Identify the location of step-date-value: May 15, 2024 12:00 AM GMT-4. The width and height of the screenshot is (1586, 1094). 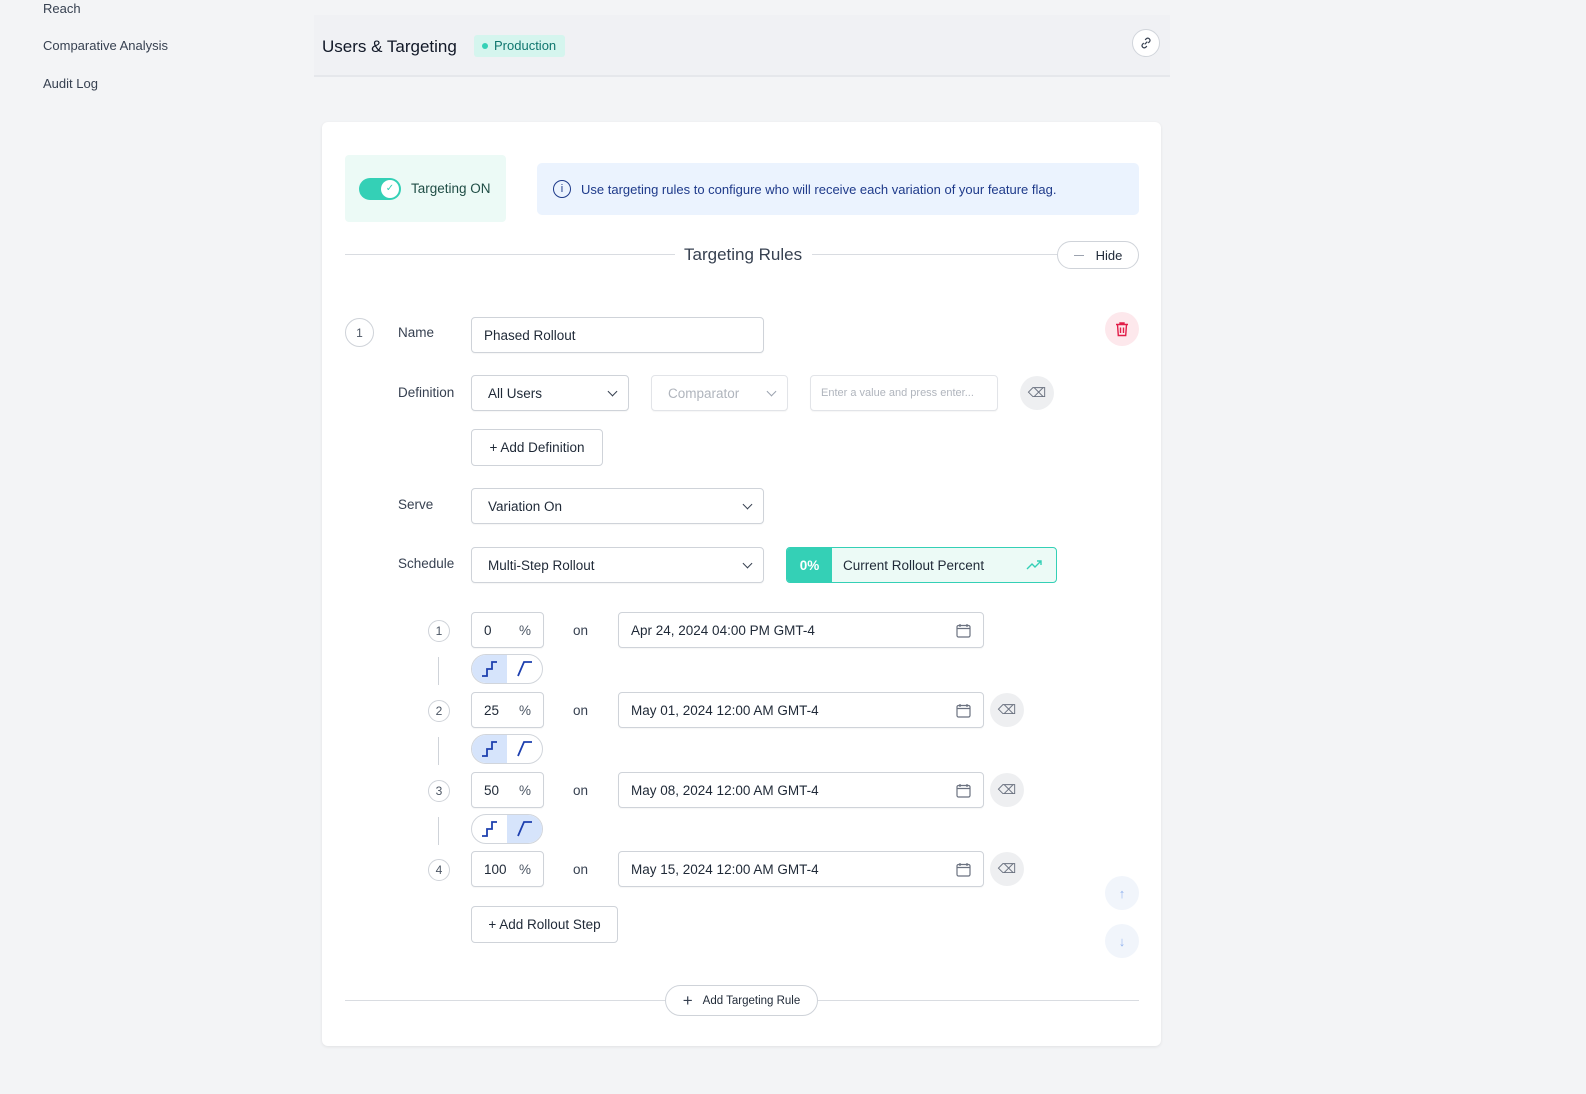
(725, 869).